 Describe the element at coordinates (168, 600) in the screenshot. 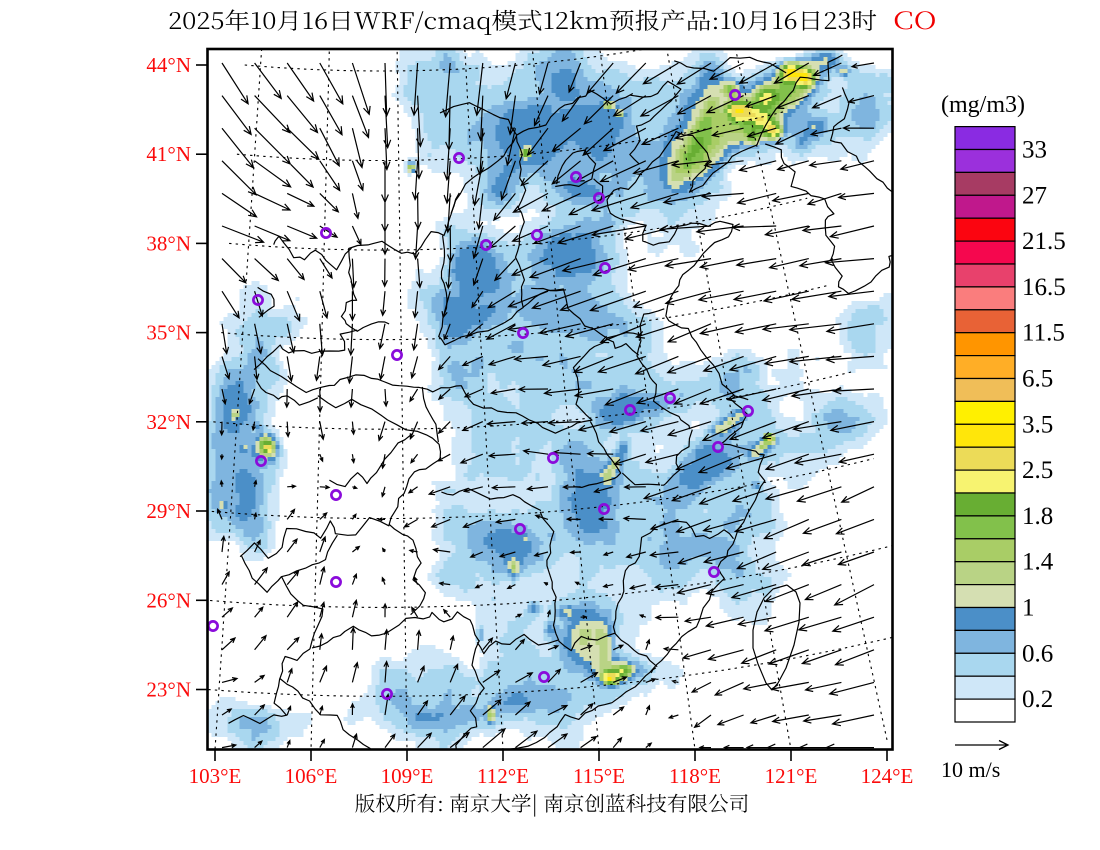

I see `svg-text: 26°N` at that location.